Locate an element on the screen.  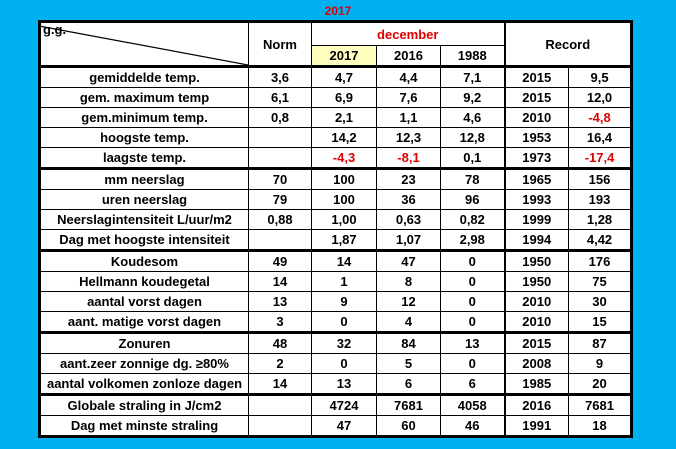
norm-header: Norm is located at coordinates (280, 44).